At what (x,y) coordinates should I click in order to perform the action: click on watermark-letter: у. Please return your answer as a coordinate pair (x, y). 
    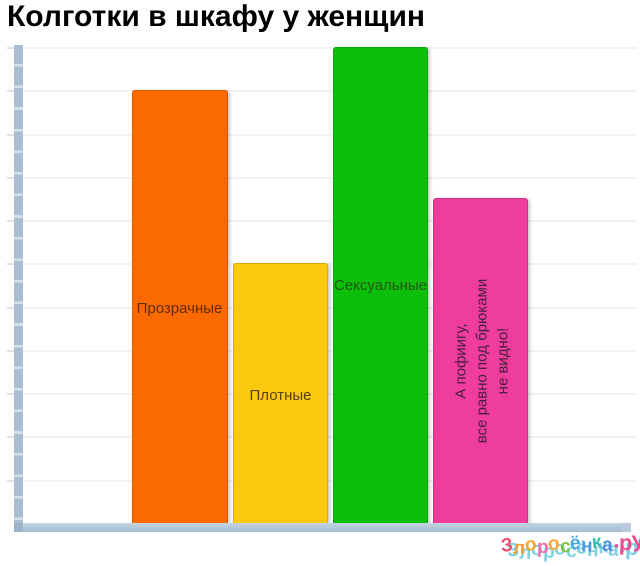
    Looking at the image, I should click on (635, 539).